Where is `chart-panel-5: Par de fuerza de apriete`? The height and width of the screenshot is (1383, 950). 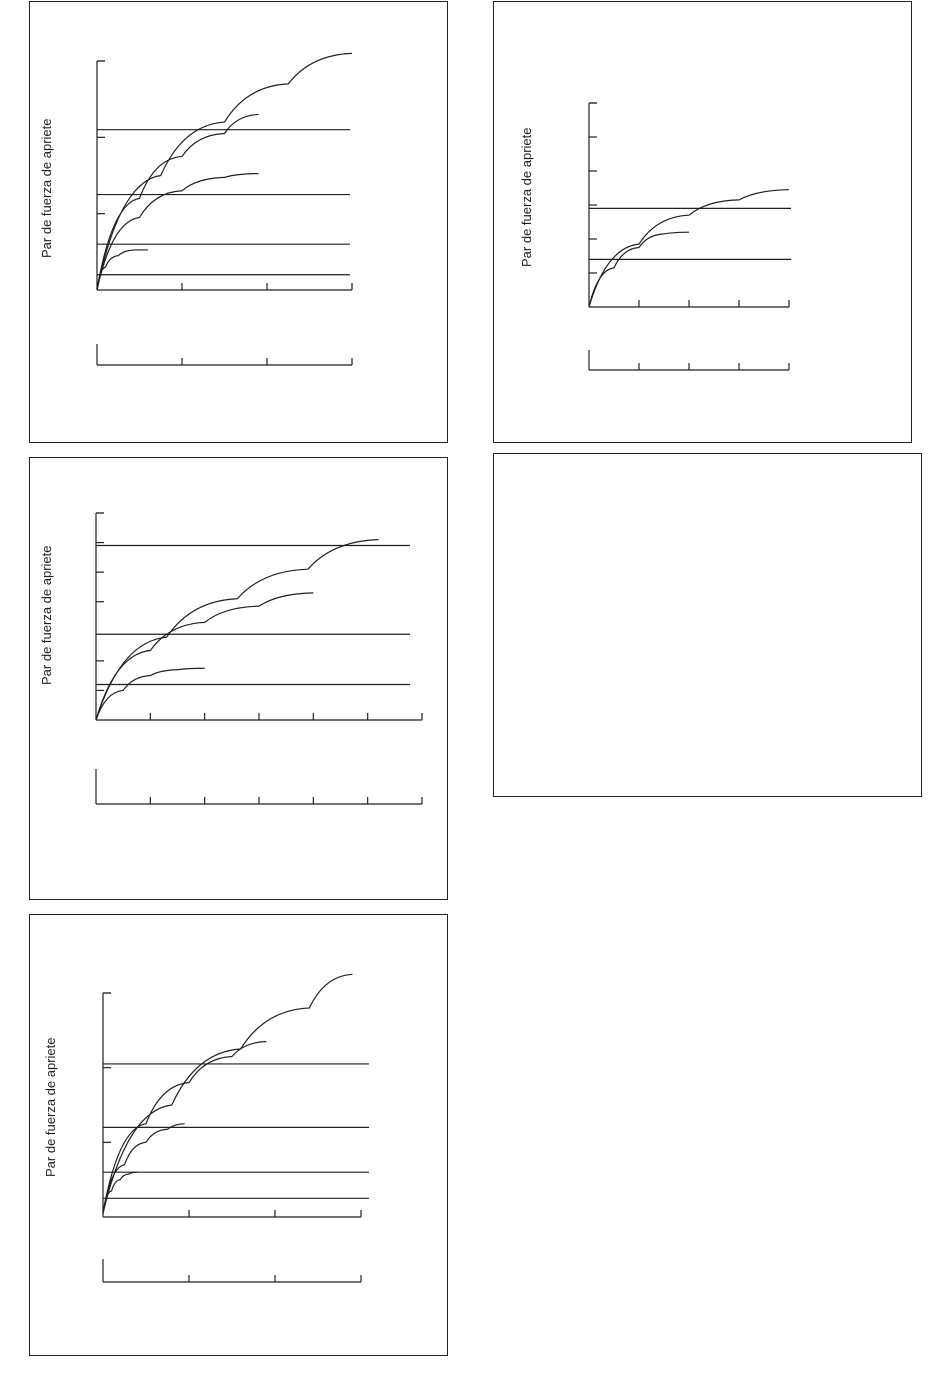 chart-panel-5: Par de fuerza de apriete is located at coordinates (238, 1135).